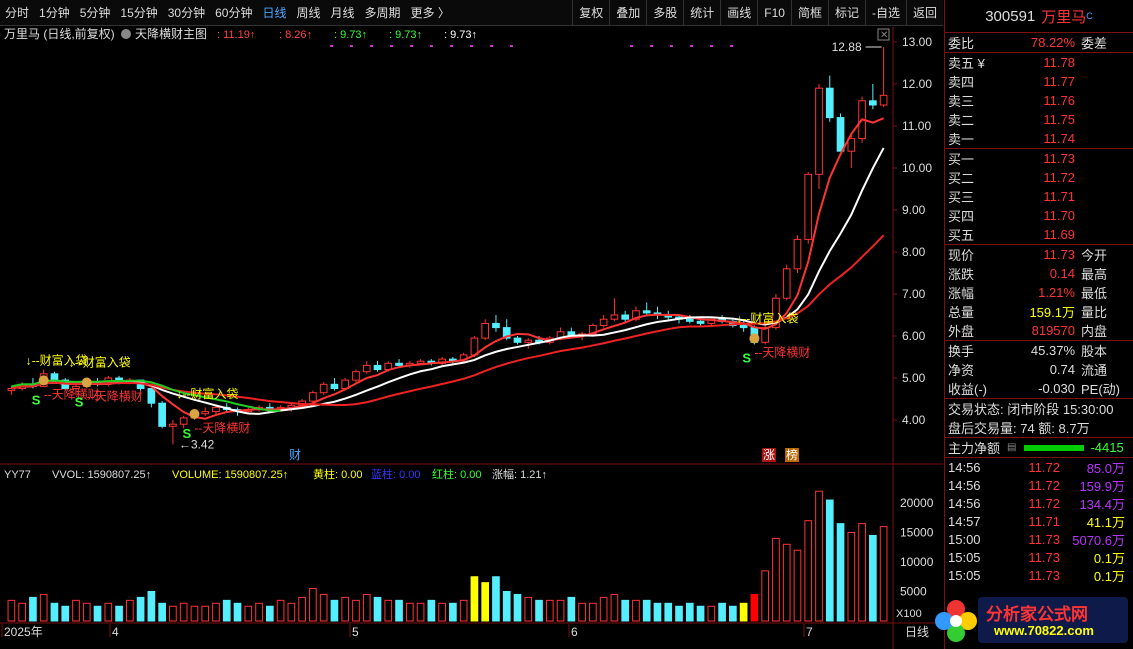 The height and width of the screenshot is (649, 1133). What do you see at coordinates (1036, 448) in the screenshot?
I see `main-net-row: 主力净额 ▤ -4415` at bounding box center [1036, 448].